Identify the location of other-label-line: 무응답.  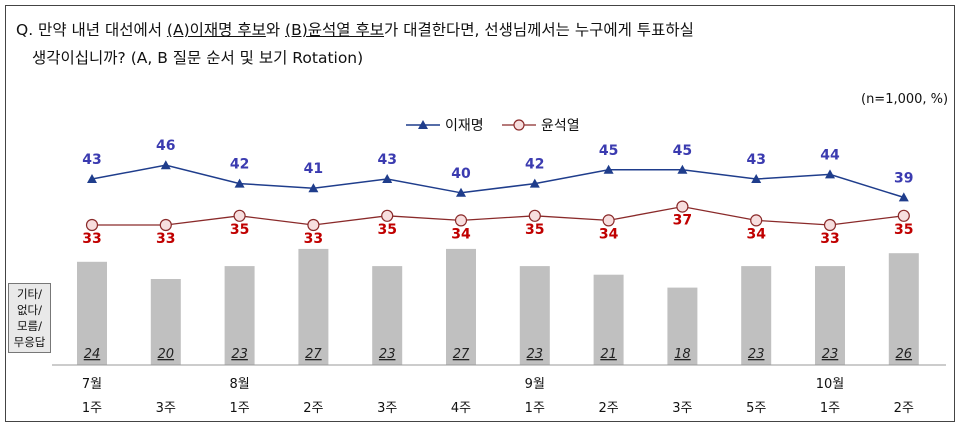
(29, 342).